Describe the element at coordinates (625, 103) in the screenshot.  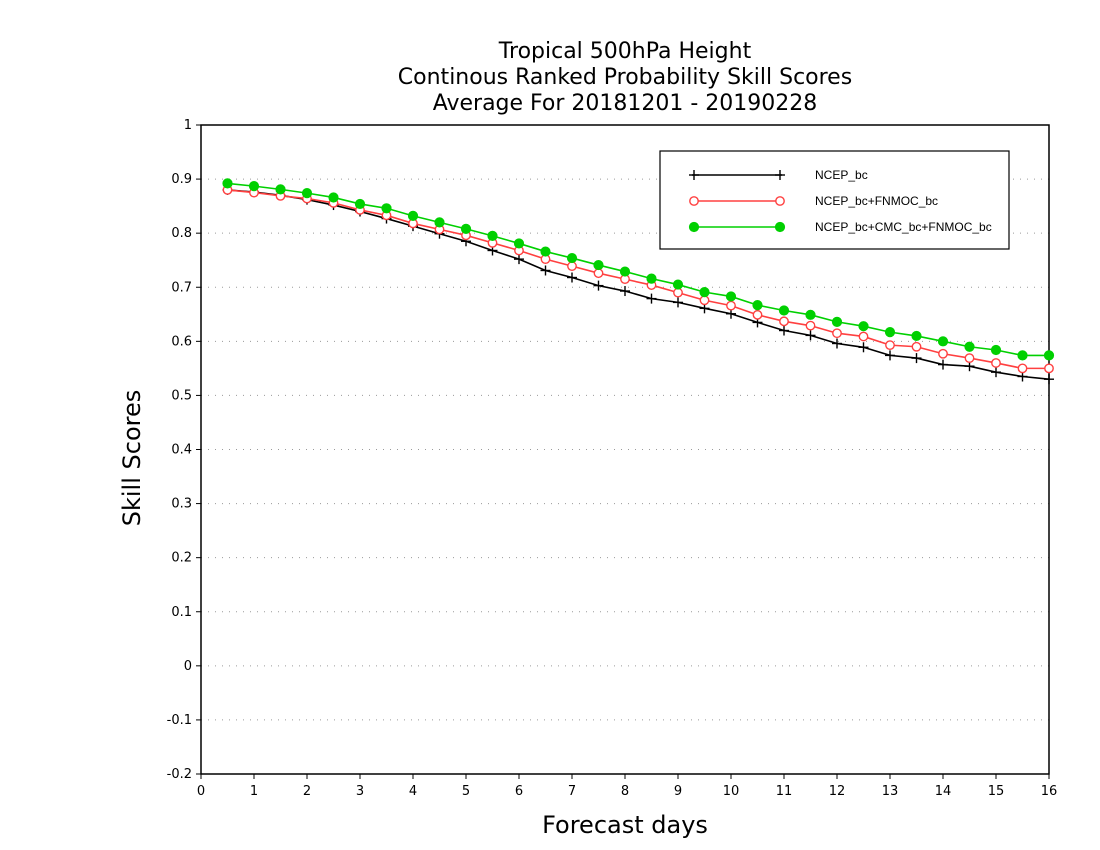
I see `title-line-3: Average For 20181201 - 20190228` at that location.